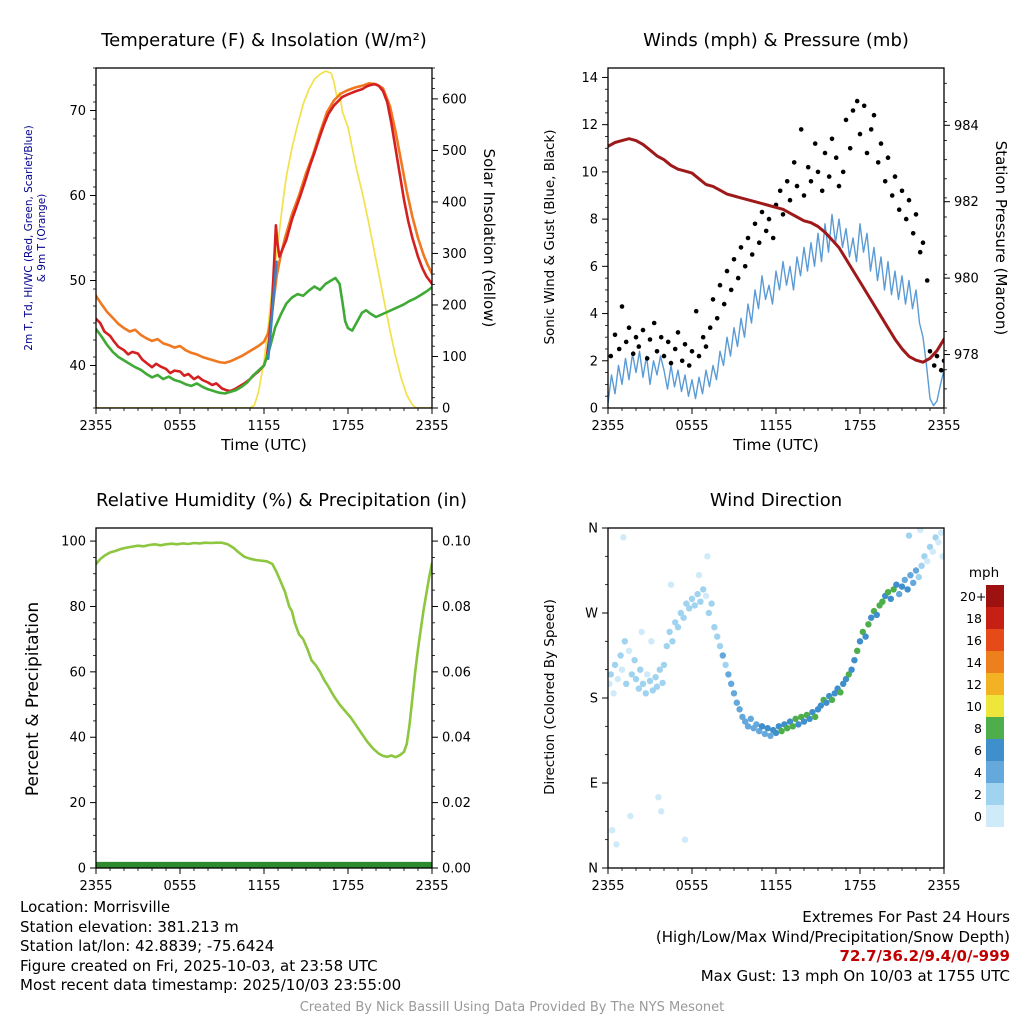 This screenshot has height=1024, width=1024. Describe the element at coordinates (974, 618) in the screenshot. I see `legend-row-label: 18` at that location.